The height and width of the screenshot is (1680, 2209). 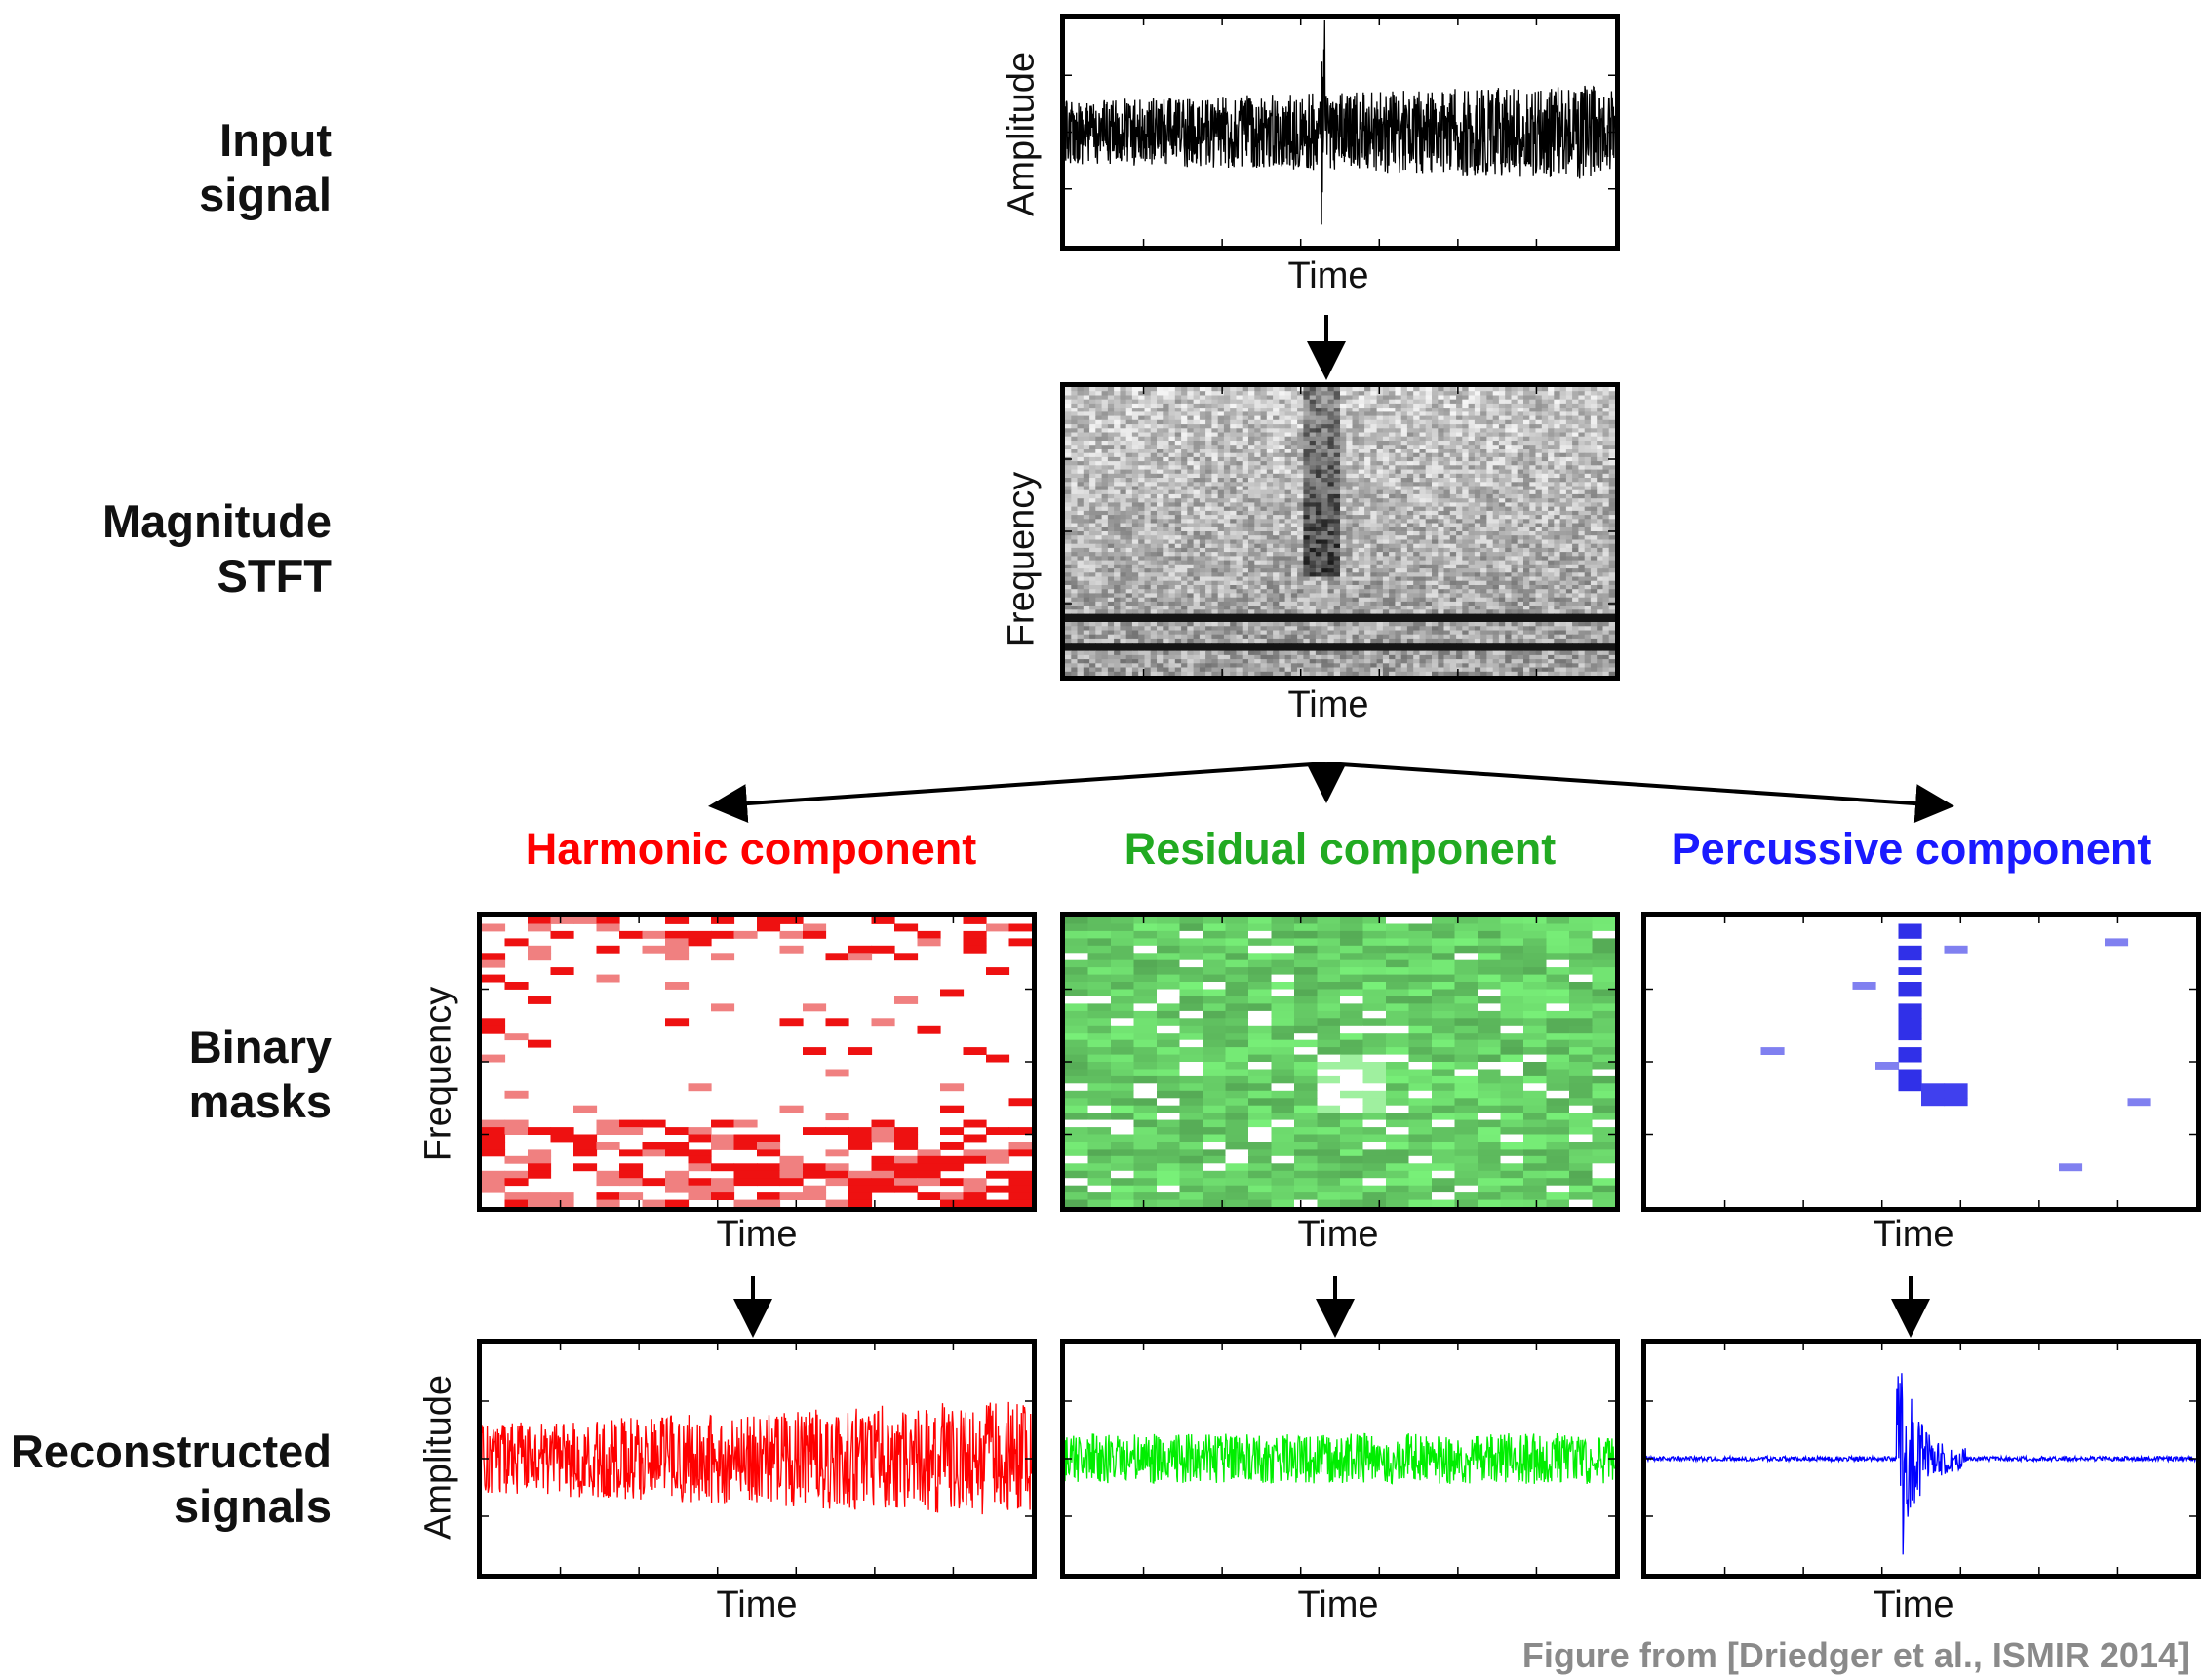 I want to click on row-label-magnitude-stft: Magnitude STFT, so click(x=217, y=548).